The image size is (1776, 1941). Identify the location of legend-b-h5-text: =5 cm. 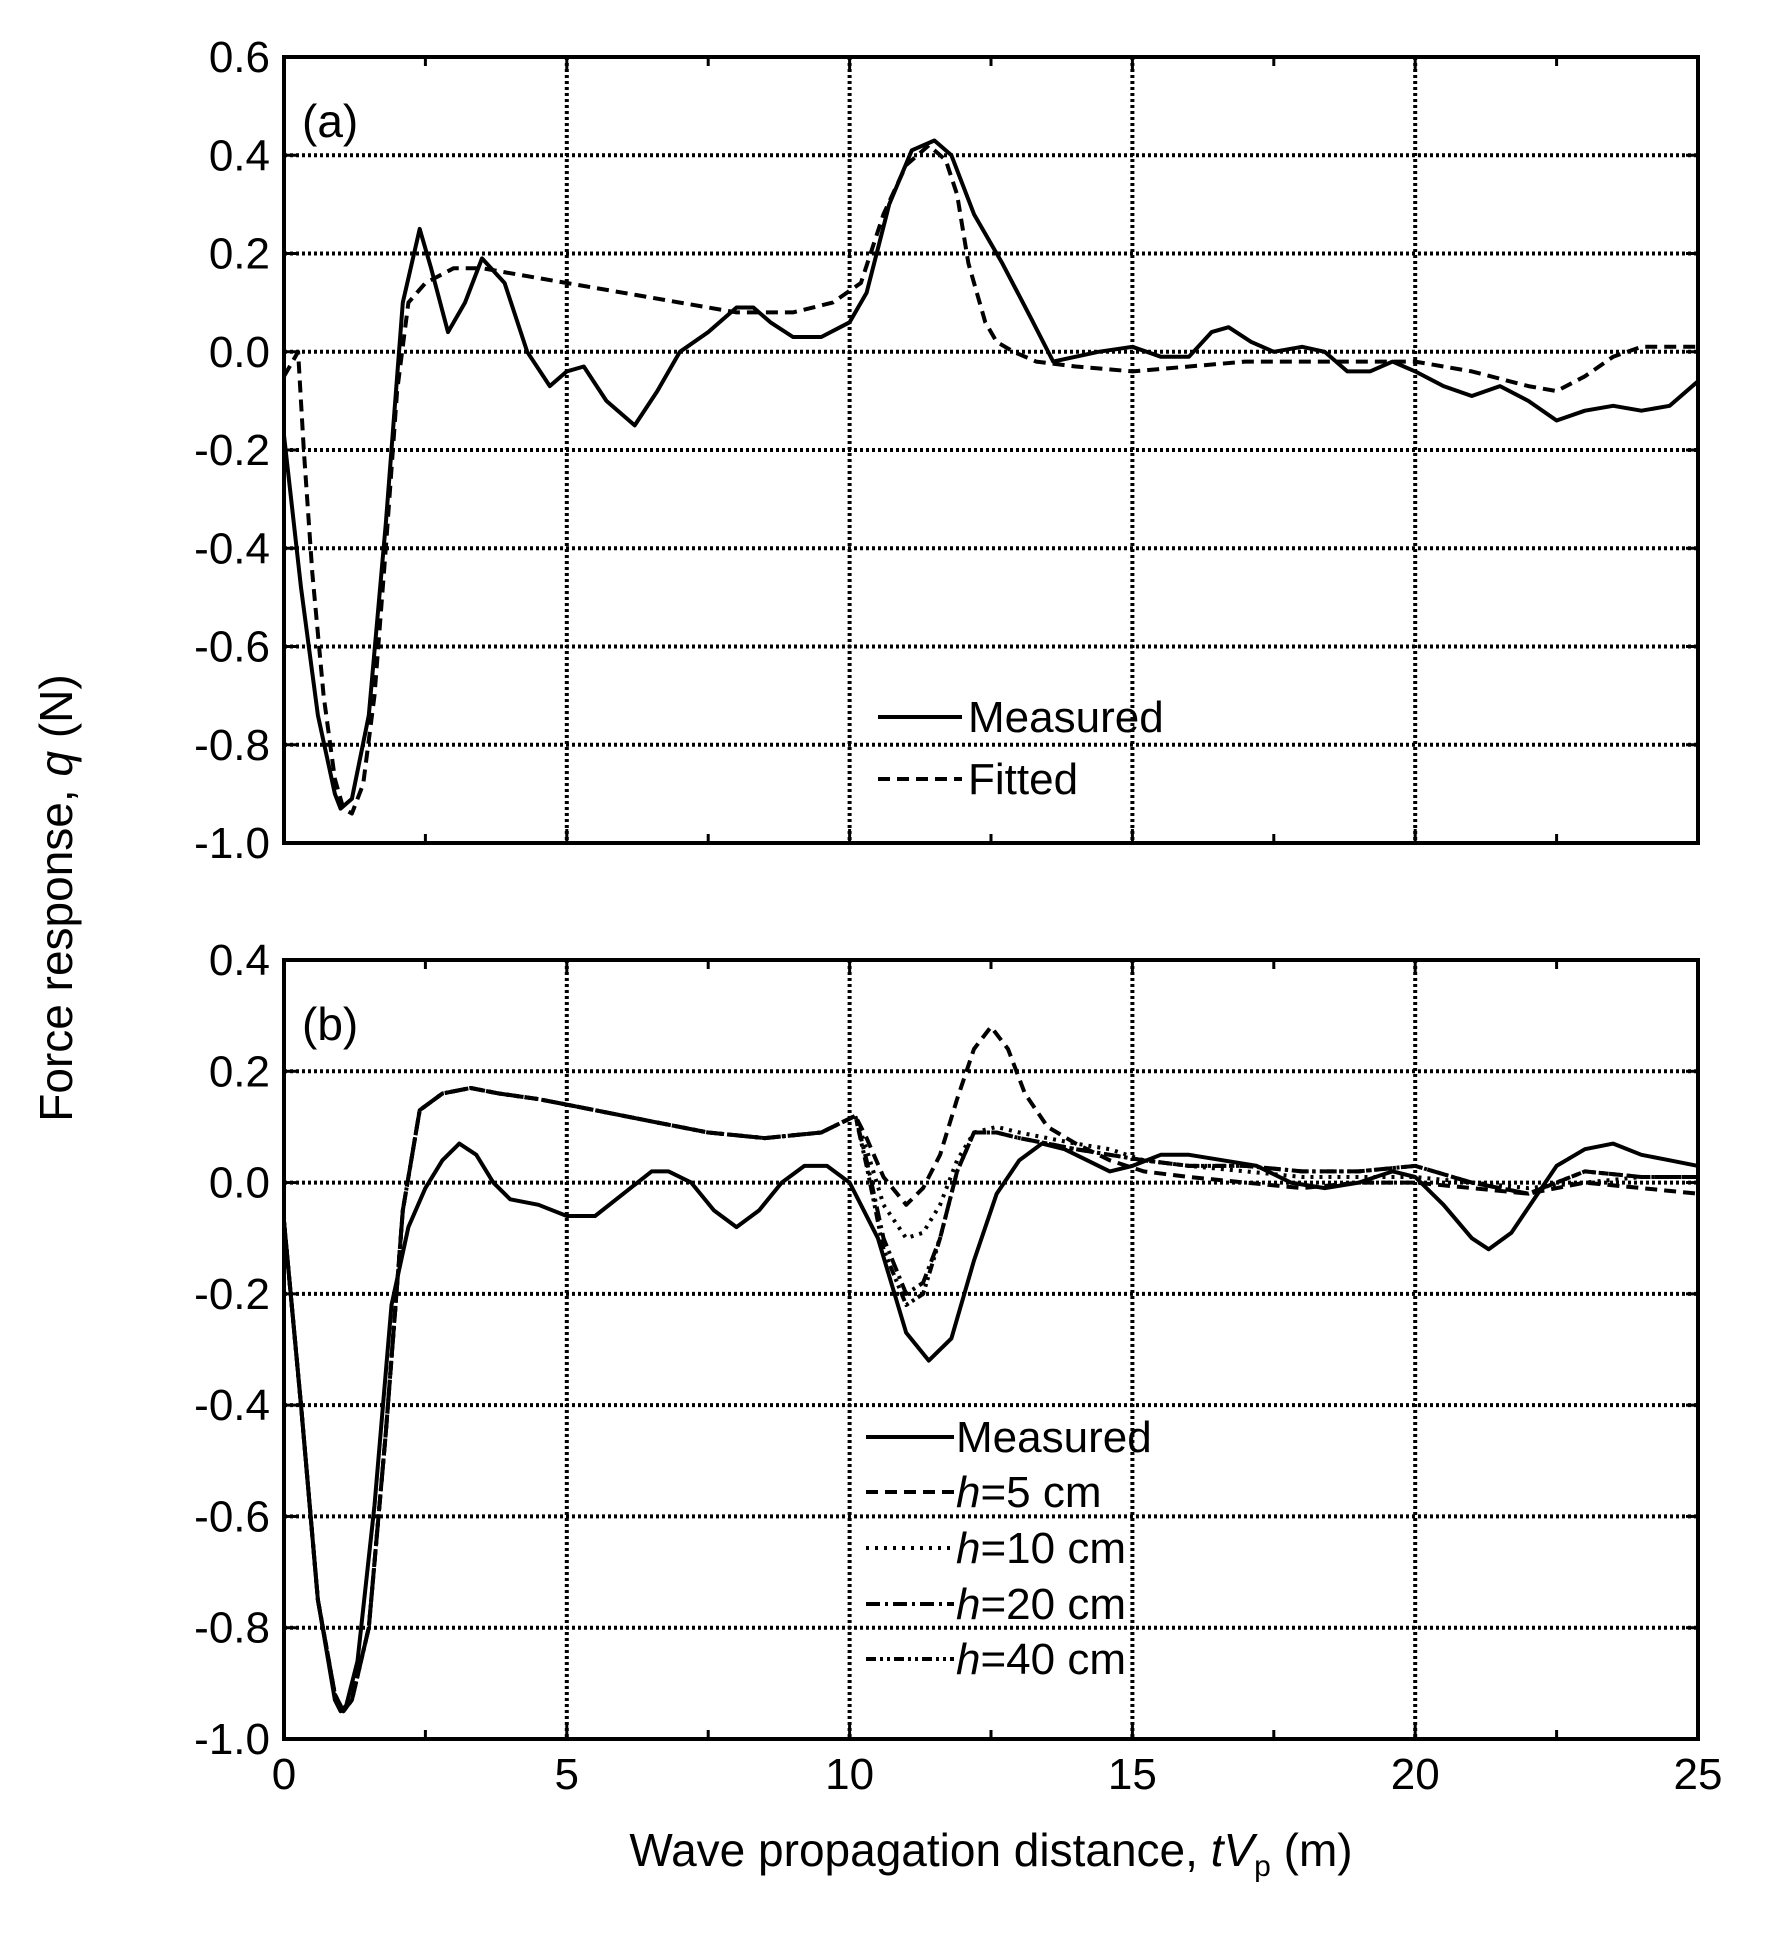
(1040, 1492).